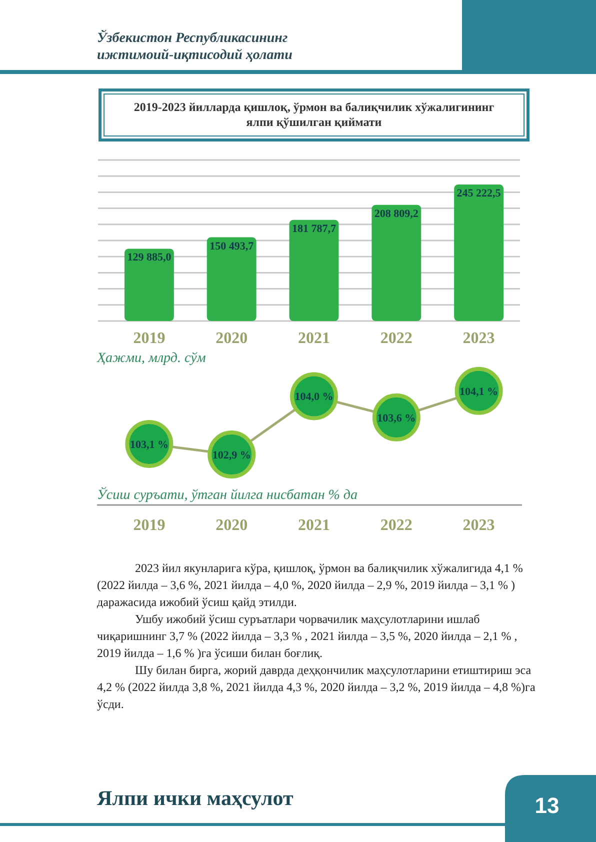 This screenshot has width=596, height=842. Describe the element at coordinates (479, 194) in the screenshot. I see `data-label: 245 222,5` at that location.